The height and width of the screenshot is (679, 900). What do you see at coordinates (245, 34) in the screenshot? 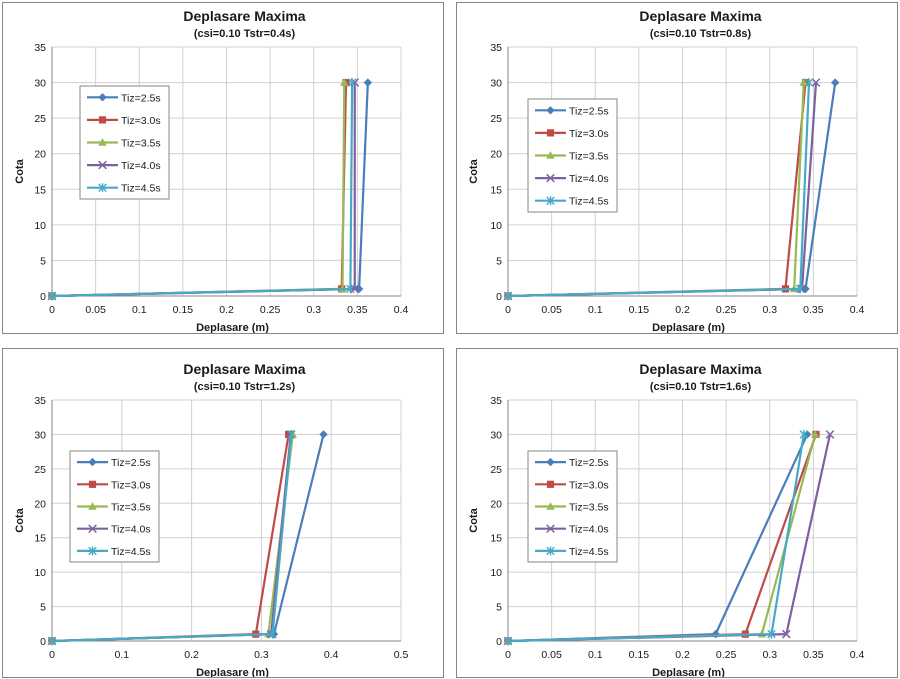
I see `chart-subtitle: (csi=0.10 Tstr=0.4s)` at bounding box center [245, 34].